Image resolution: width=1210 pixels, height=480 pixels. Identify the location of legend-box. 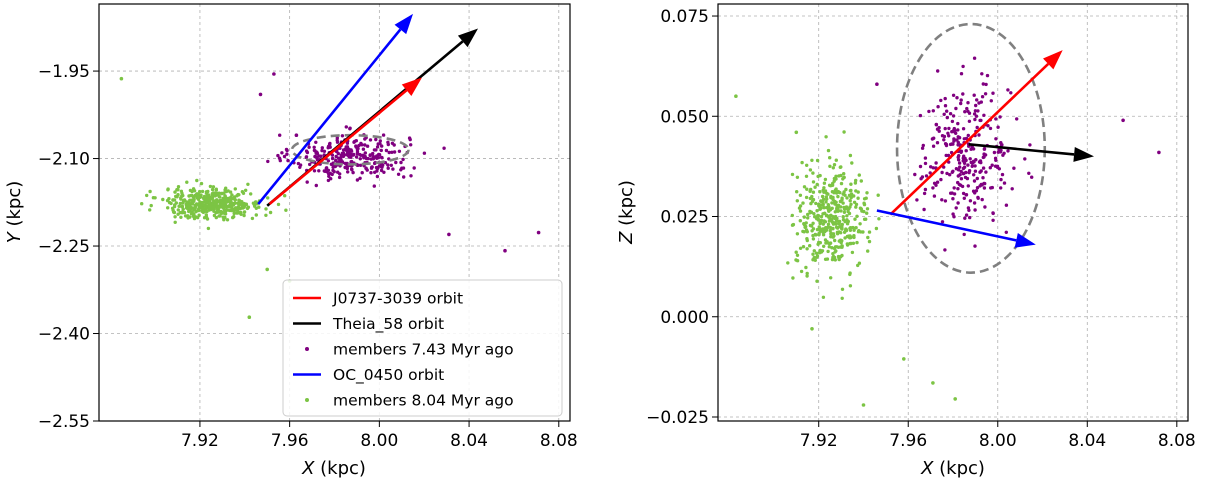
(422, 348).